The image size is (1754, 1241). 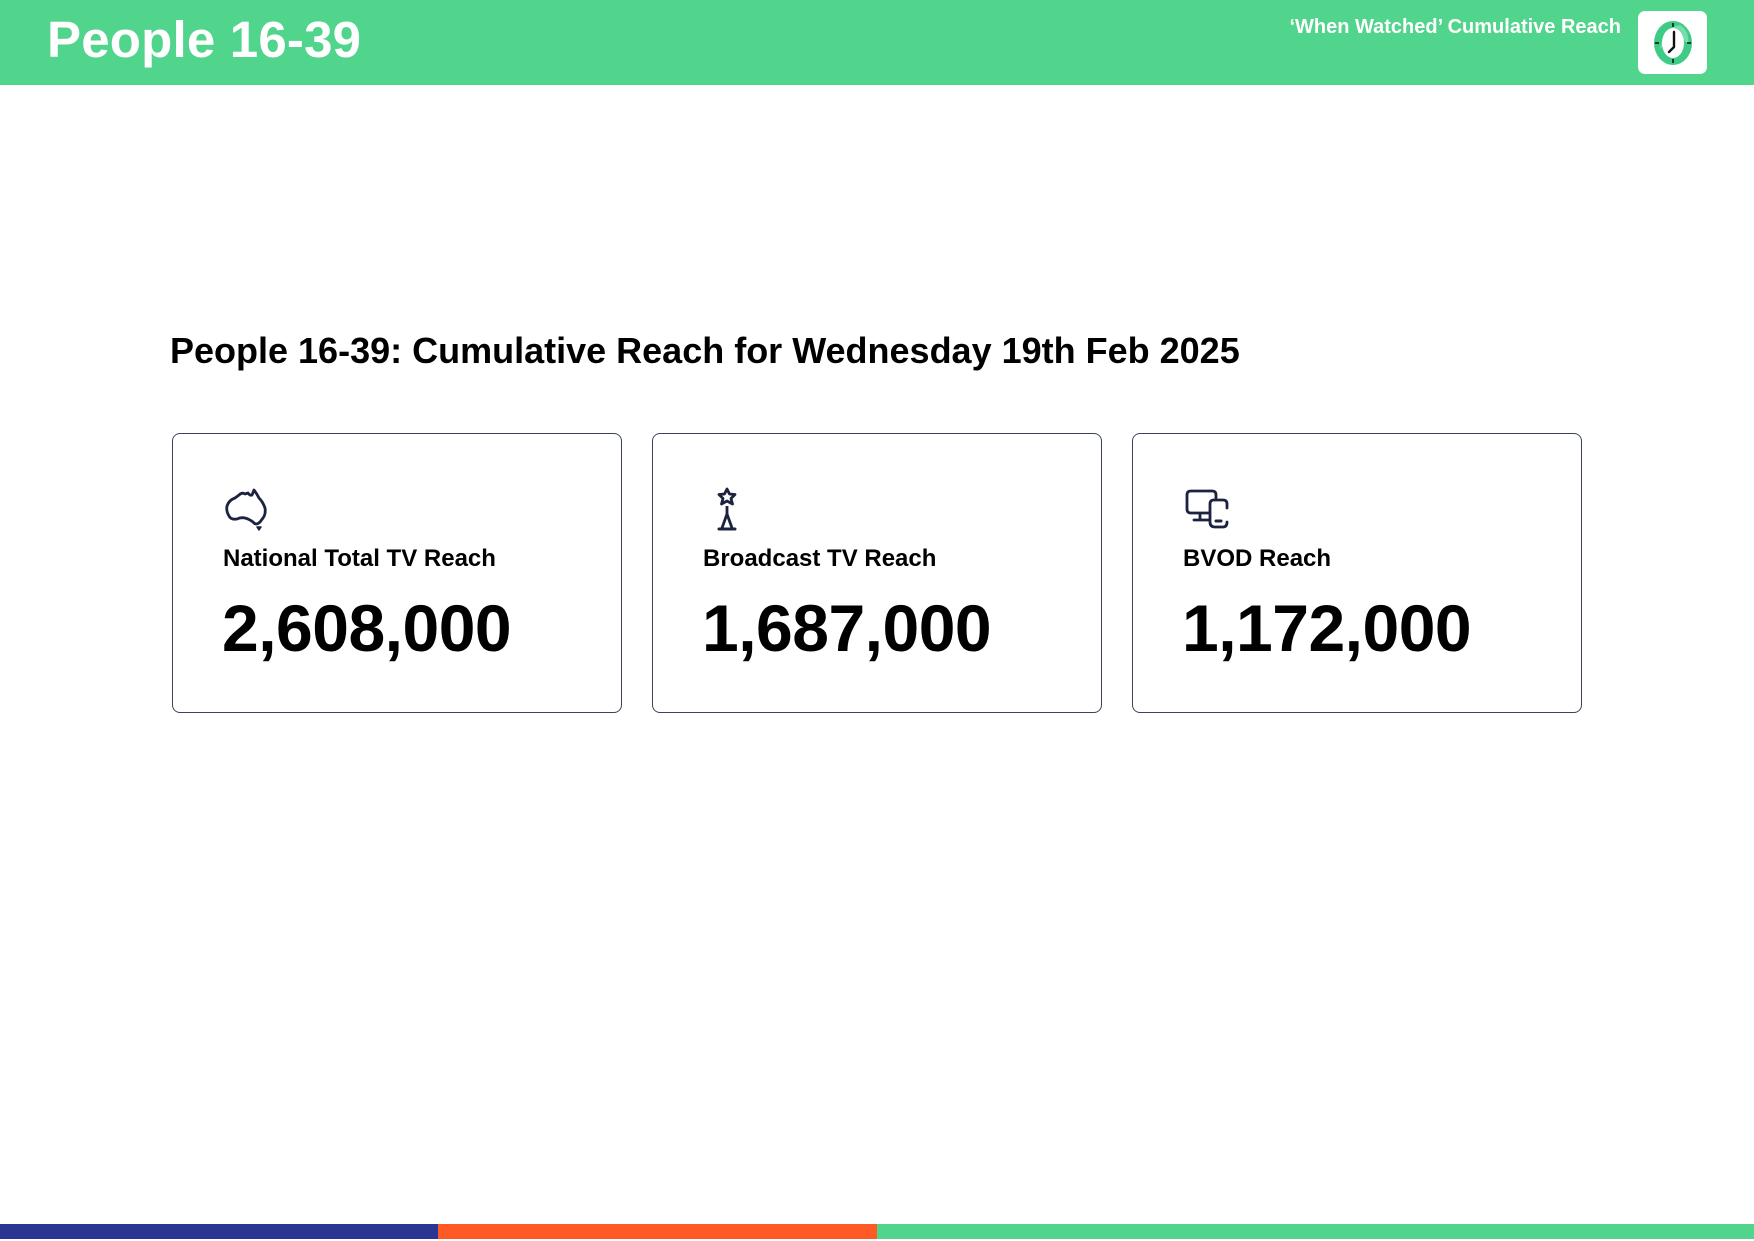 What do you see at coordinates (367, 628) in the screenshot?
I see `card-value: 2,608,000` at bounding box center [367, 628].